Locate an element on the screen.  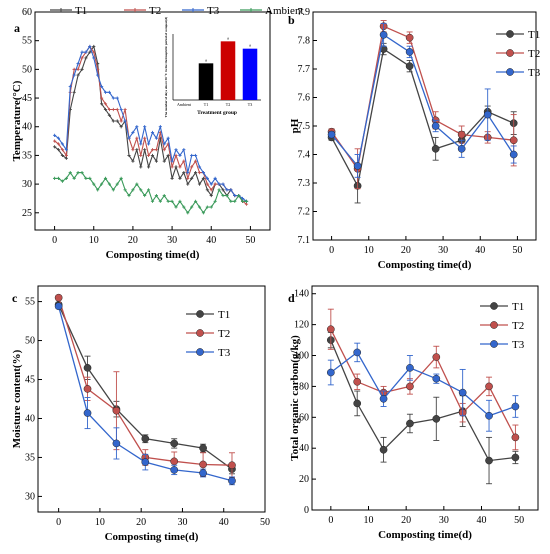
x-tick-label: 30 is located at coordinates (443, 250).